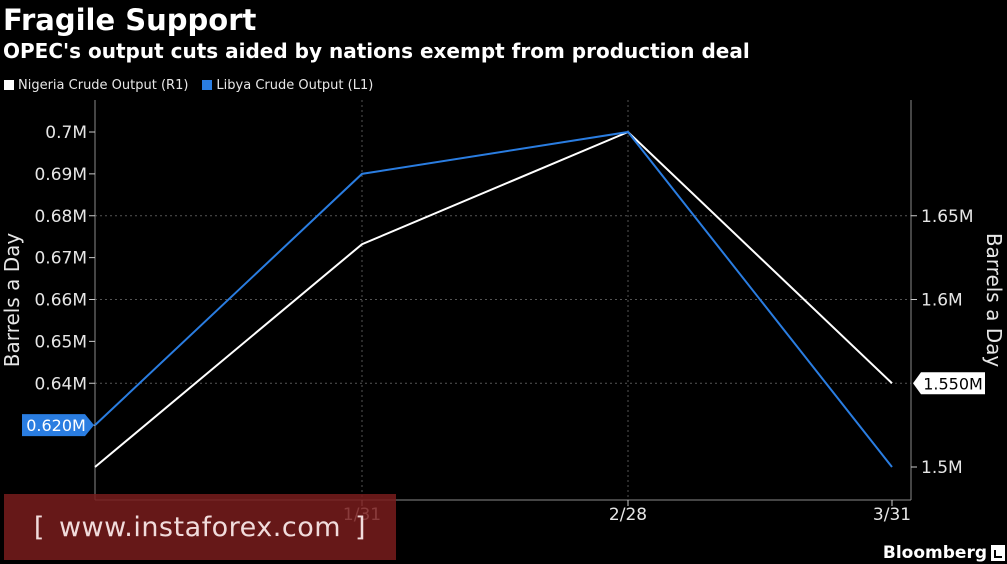 This screenshot has width=1007, height=564. I want to click on bloomberg-logo: Bloomberg, so click(944, 553).